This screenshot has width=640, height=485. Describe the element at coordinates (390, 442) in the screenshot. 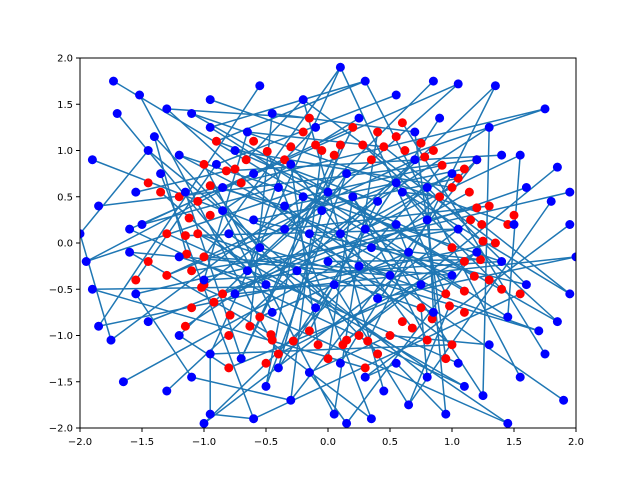

I see `x-tick-label: 0.5` at that location.